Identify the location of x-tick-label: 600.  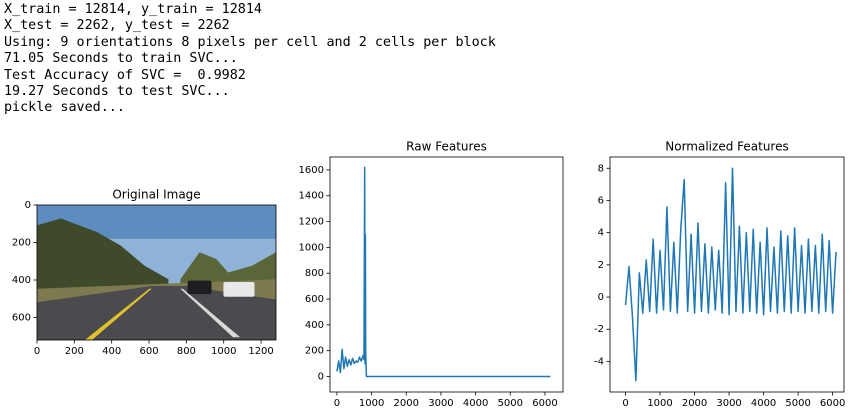
(148, 351).